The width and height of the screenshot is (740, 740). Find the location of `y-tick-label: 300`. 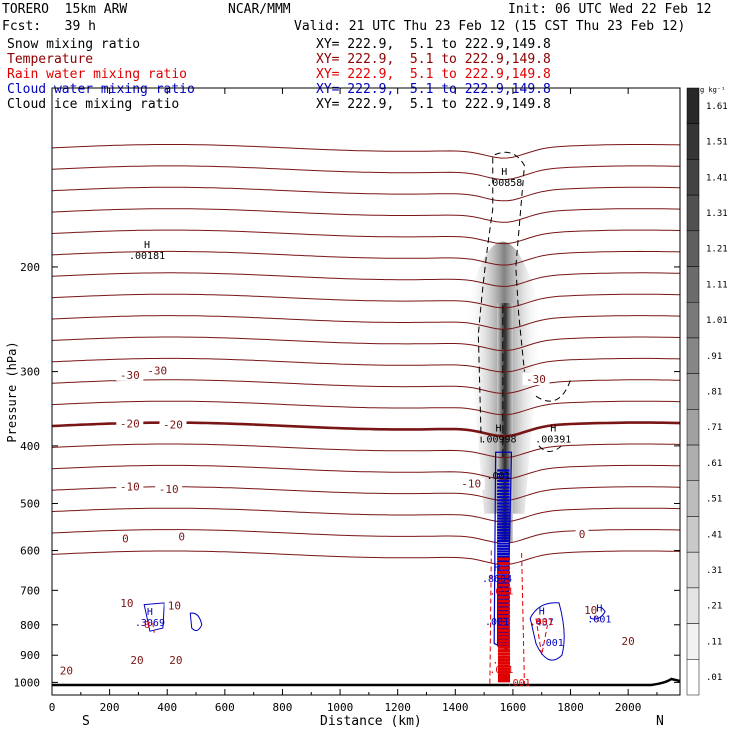

y-tick-label: 300 is located at coordinates (30, 372).